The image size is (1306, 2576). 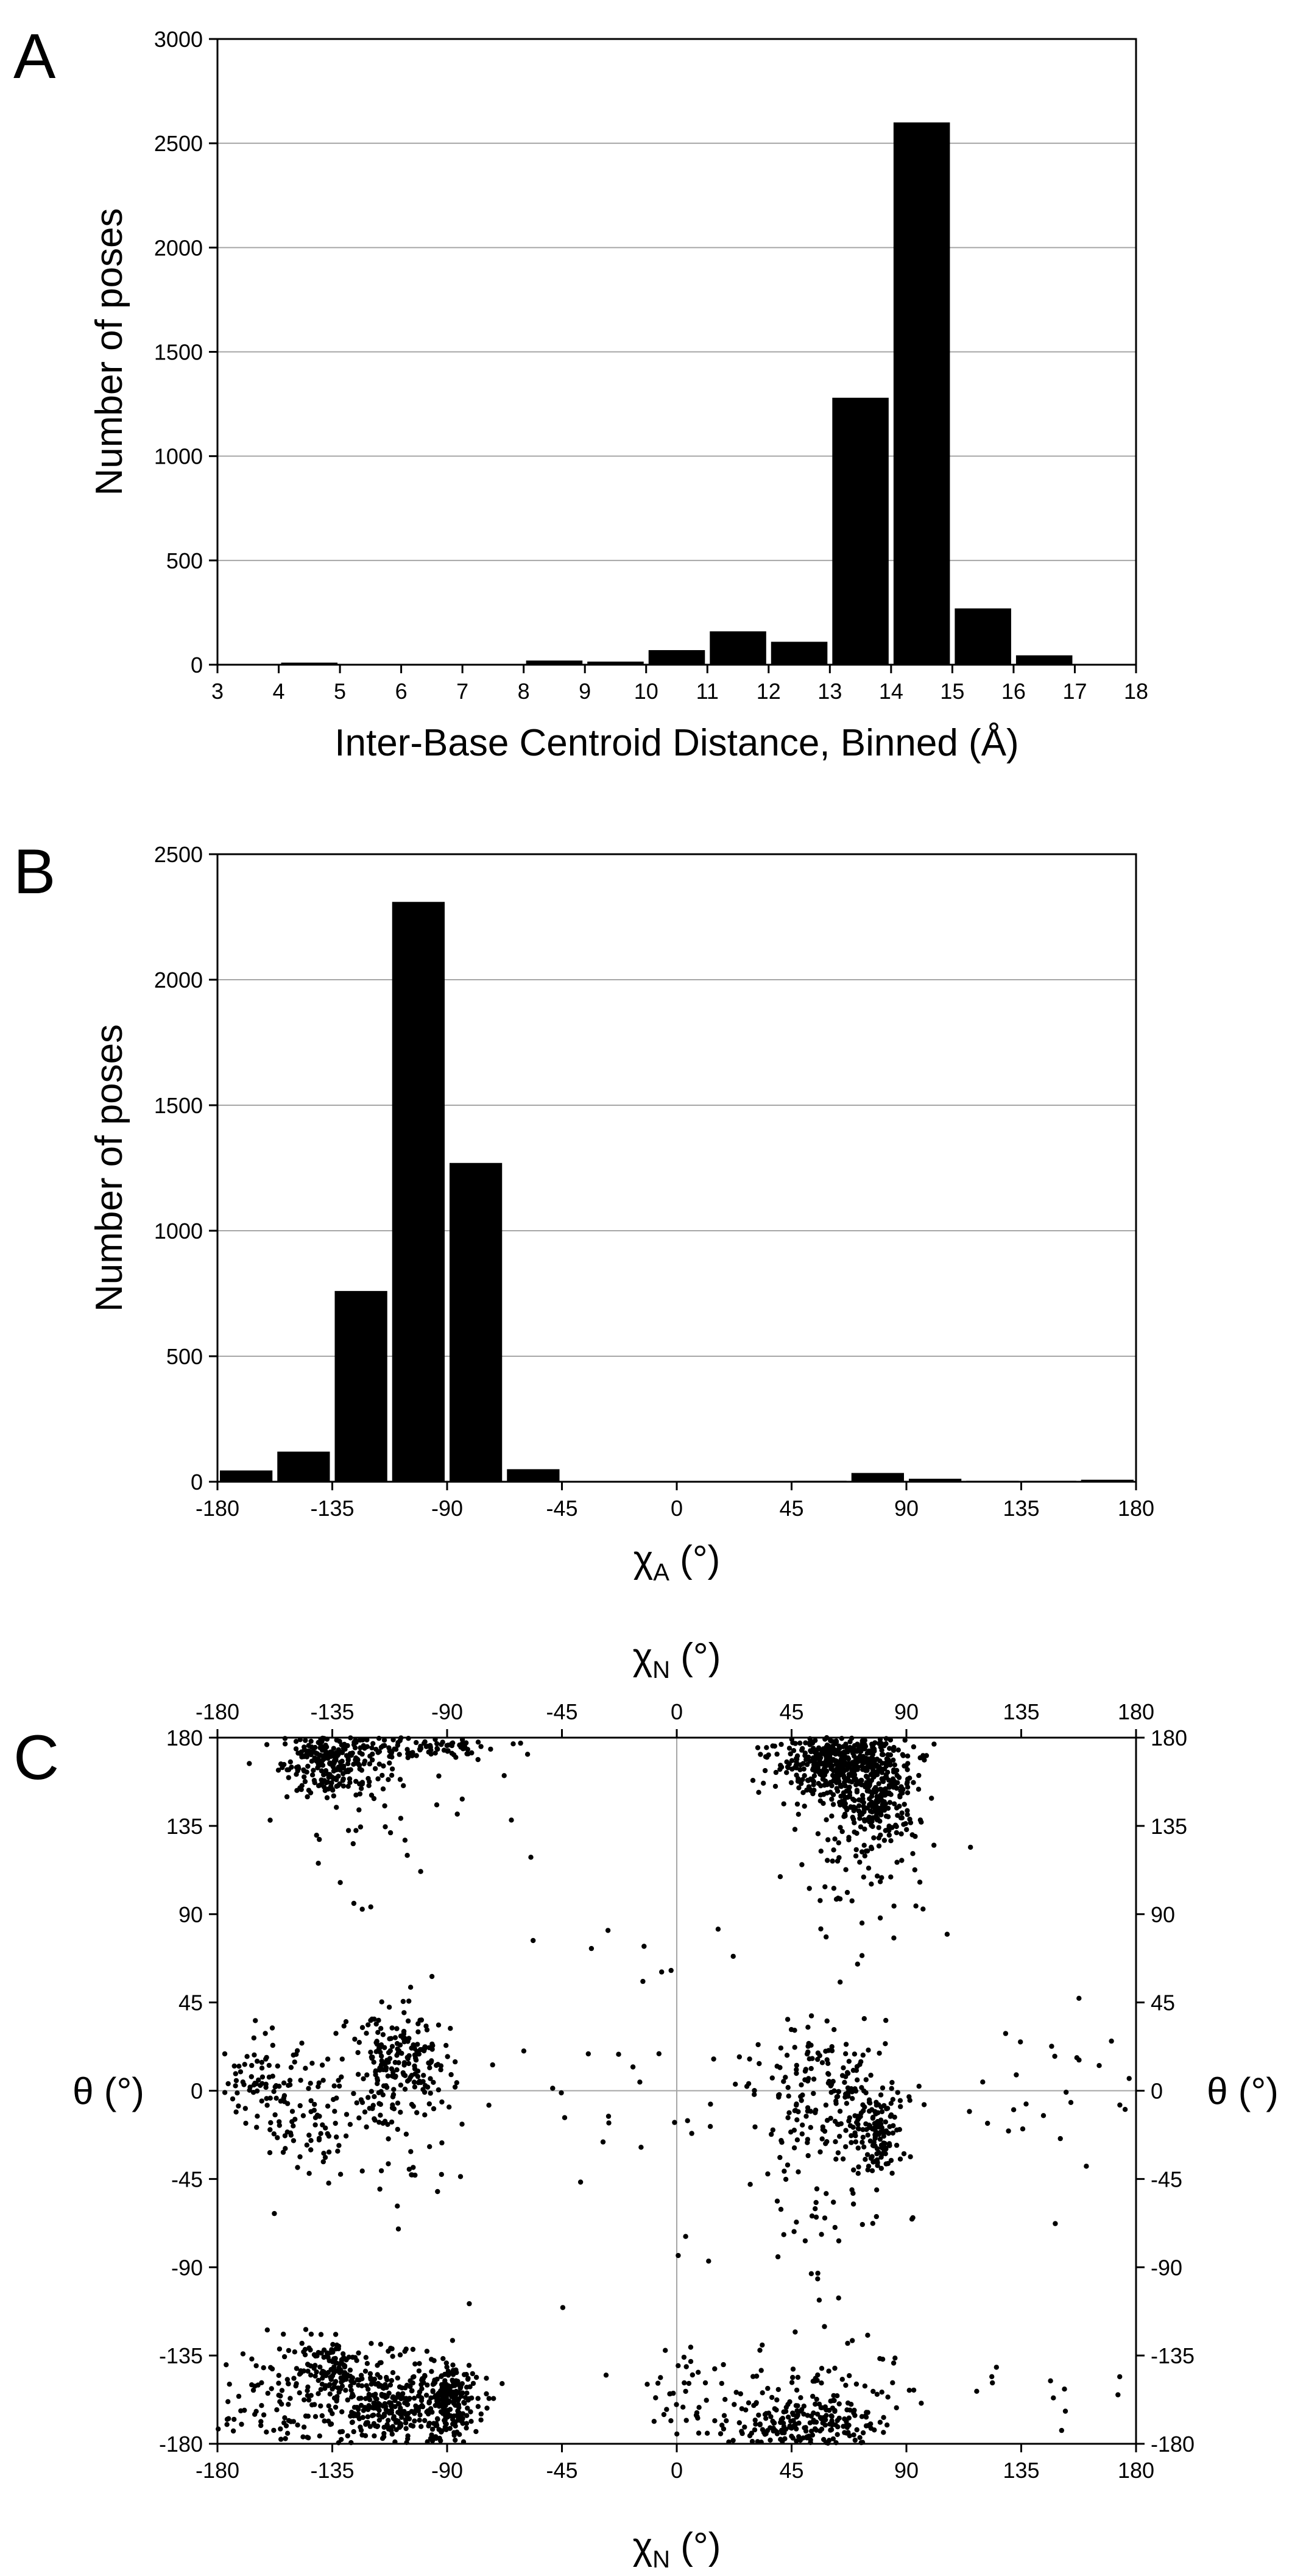 What do you see at coordinates (36, 1757) in the screenshot?
I see `panel-letter-c: C` at bounding box center [36, 1757].